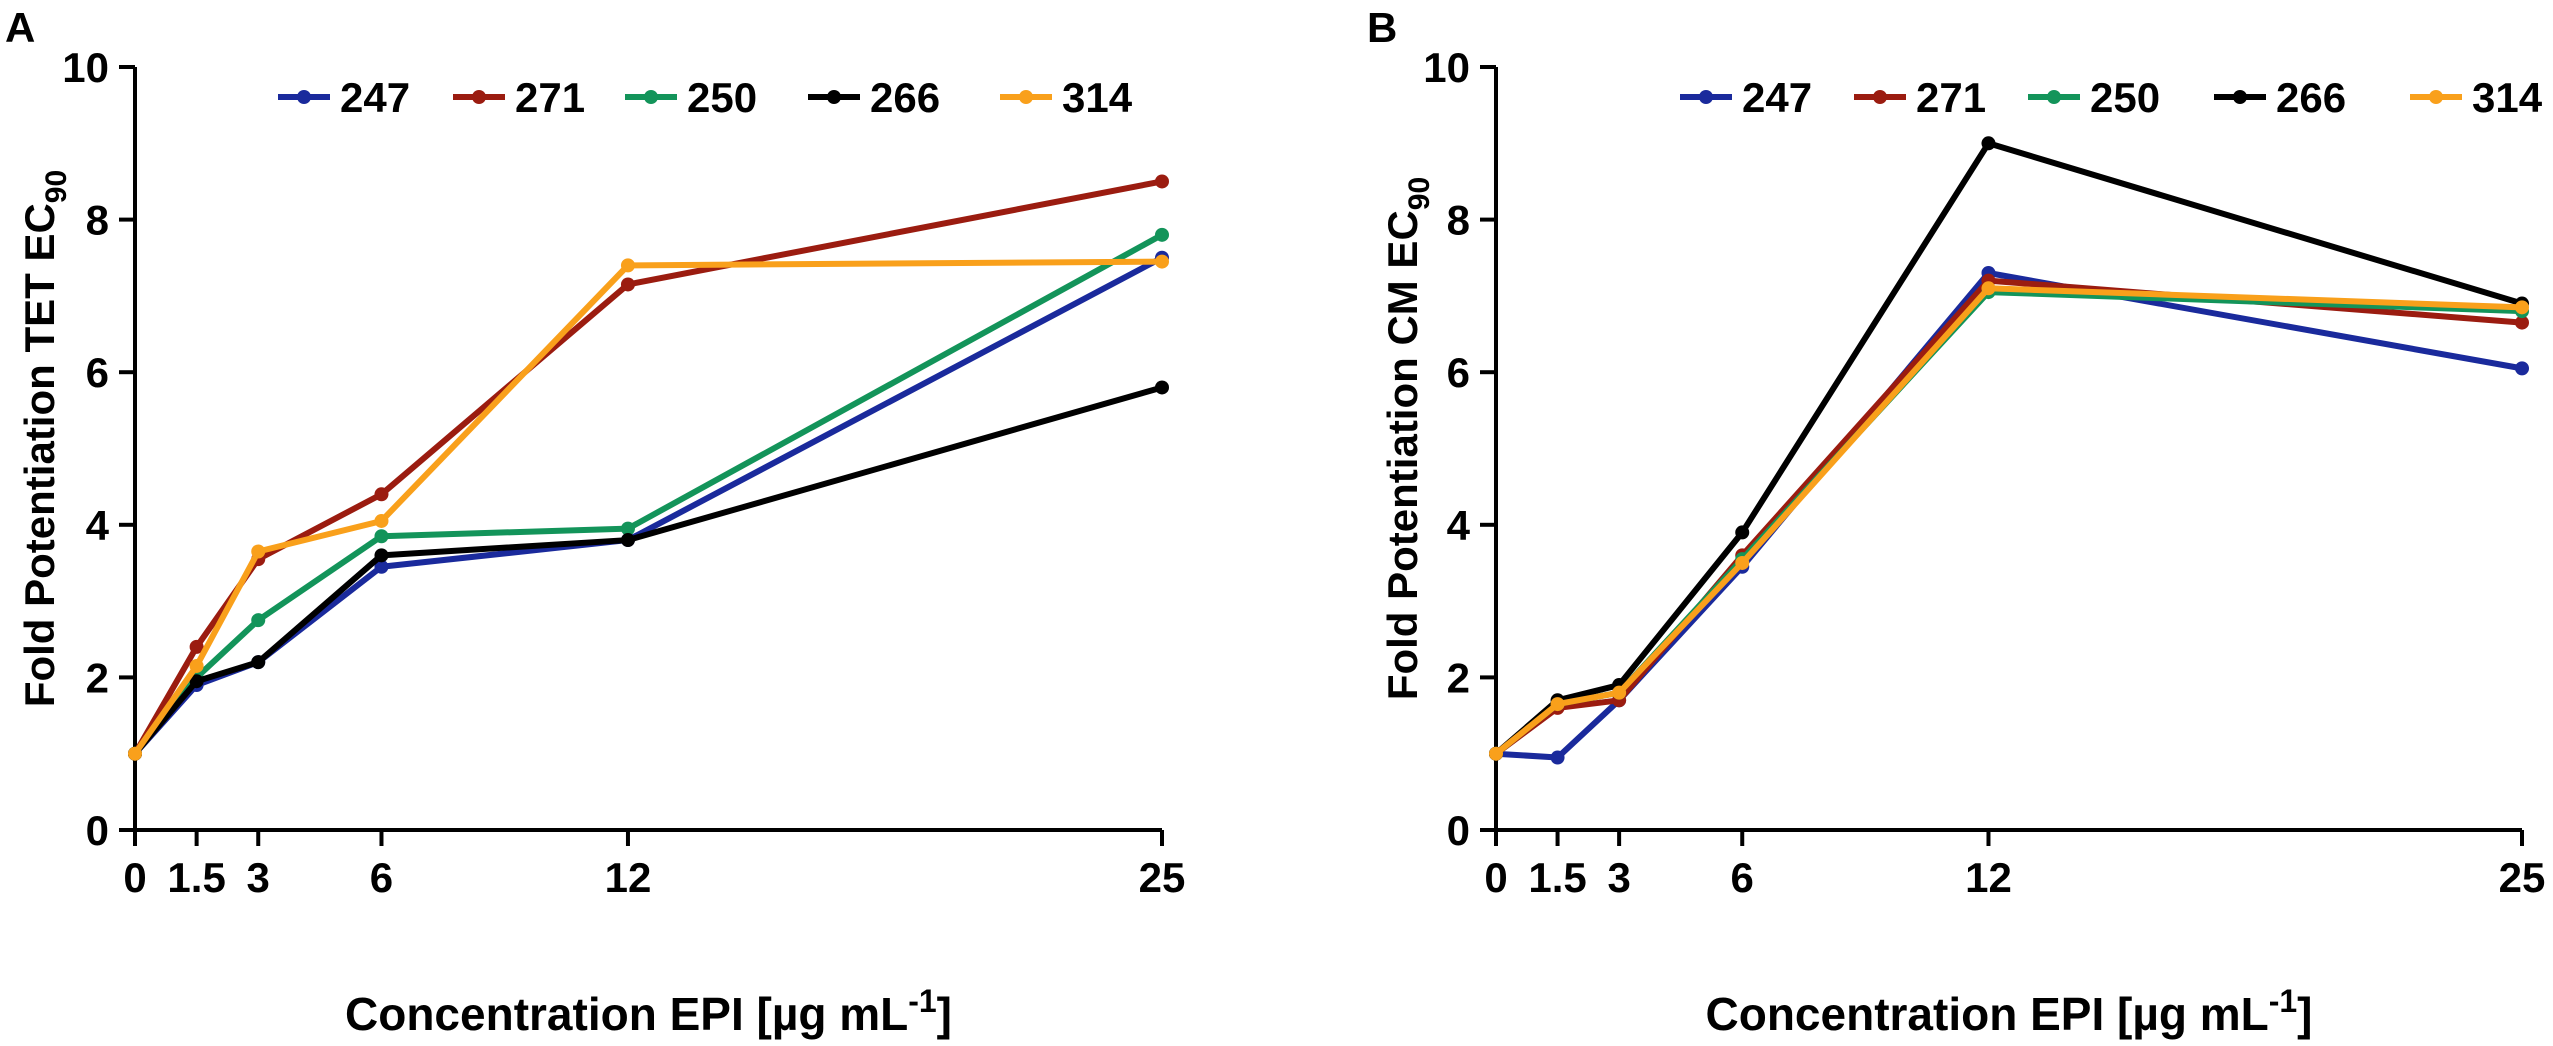 The height and width of the screenshot is (1046, 2553). I want to click on legend-entry-314: 314, so click(2476, 97).